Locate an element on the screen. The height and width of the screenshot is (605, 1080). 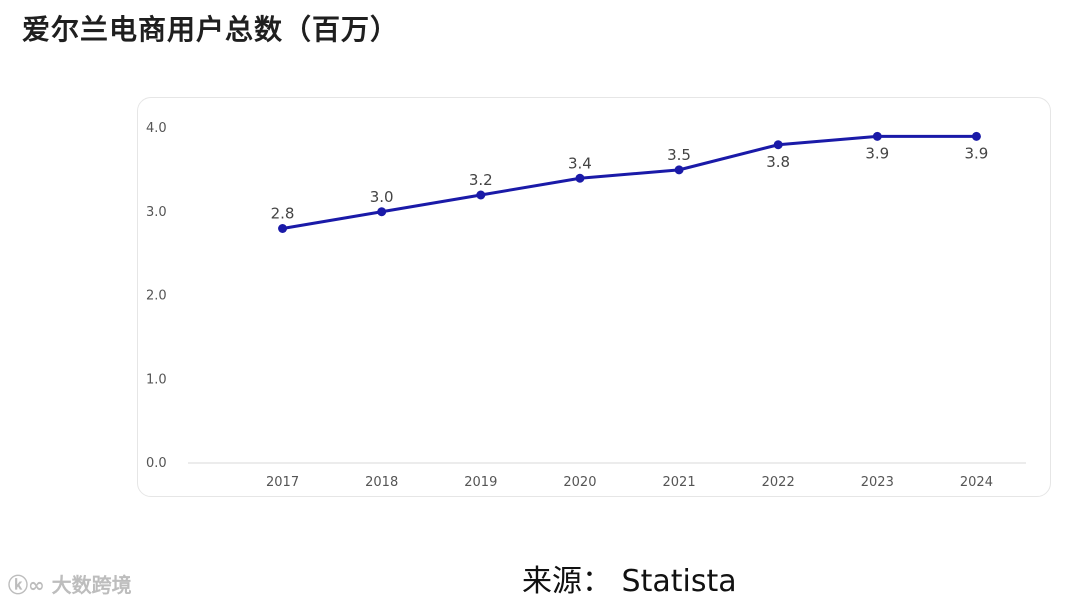
x-tick-label: 2017 is located at coordinates (282, 482).